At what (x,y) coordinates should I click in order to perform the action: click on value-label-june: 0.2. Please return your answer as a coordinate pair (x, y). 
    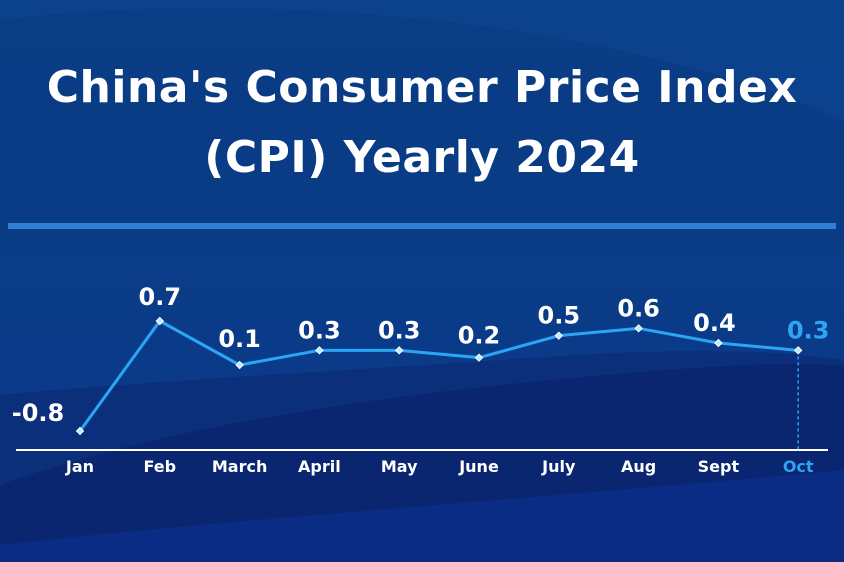
    Looking at the image, I should click on (479, 336).